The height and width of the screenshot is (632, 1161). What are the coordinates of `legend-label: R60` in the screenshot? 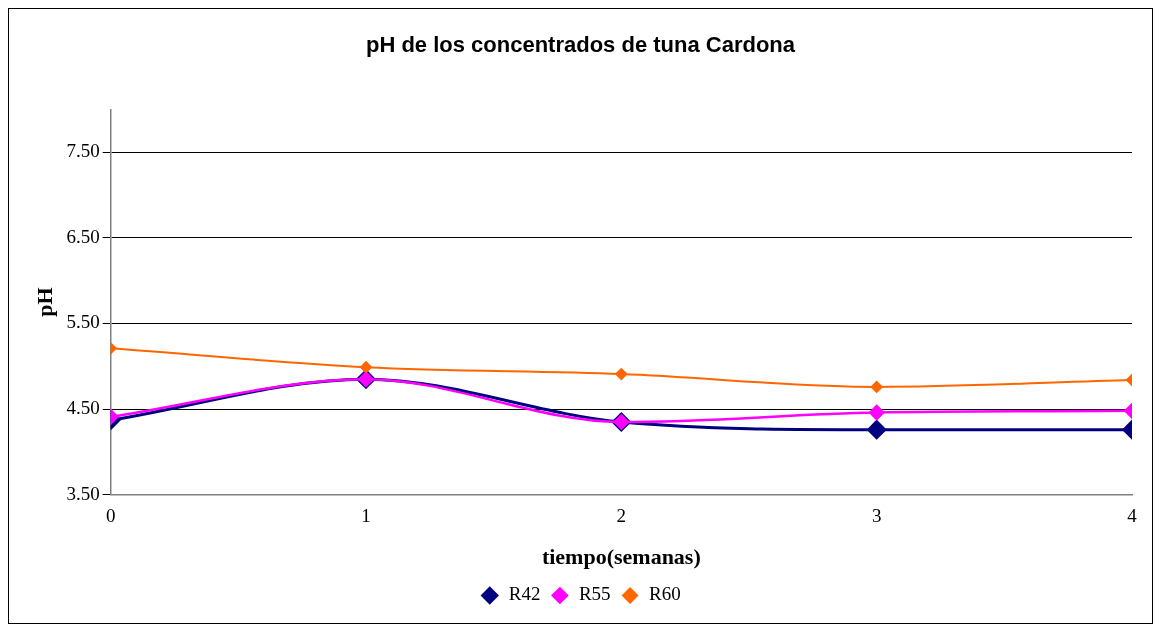 It's located at (665, 594).